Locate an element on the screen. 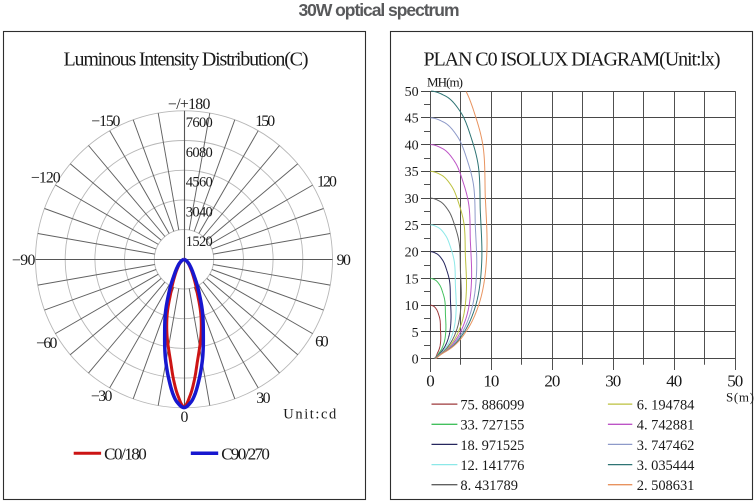 This screenshot has height=504, width=756. svg-text: 5 is located at coordinates (415, 333).